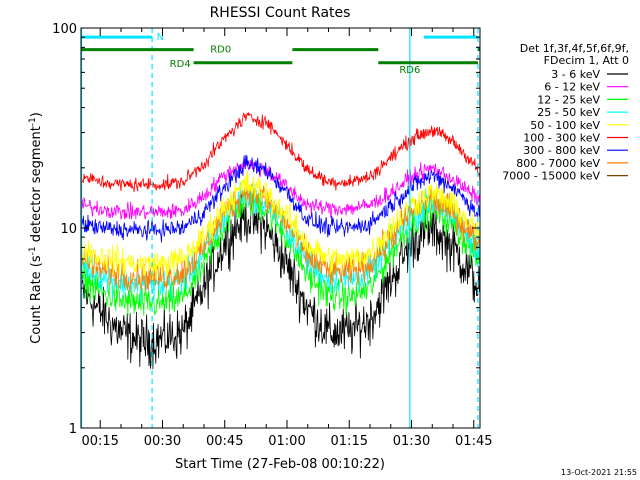 The width and height of the screenshot is (640, 480). What do you see at coordinates (286, 441) in the screenshot?
I see `x-tick-label: 01:00` at bounding box center [286, 441].